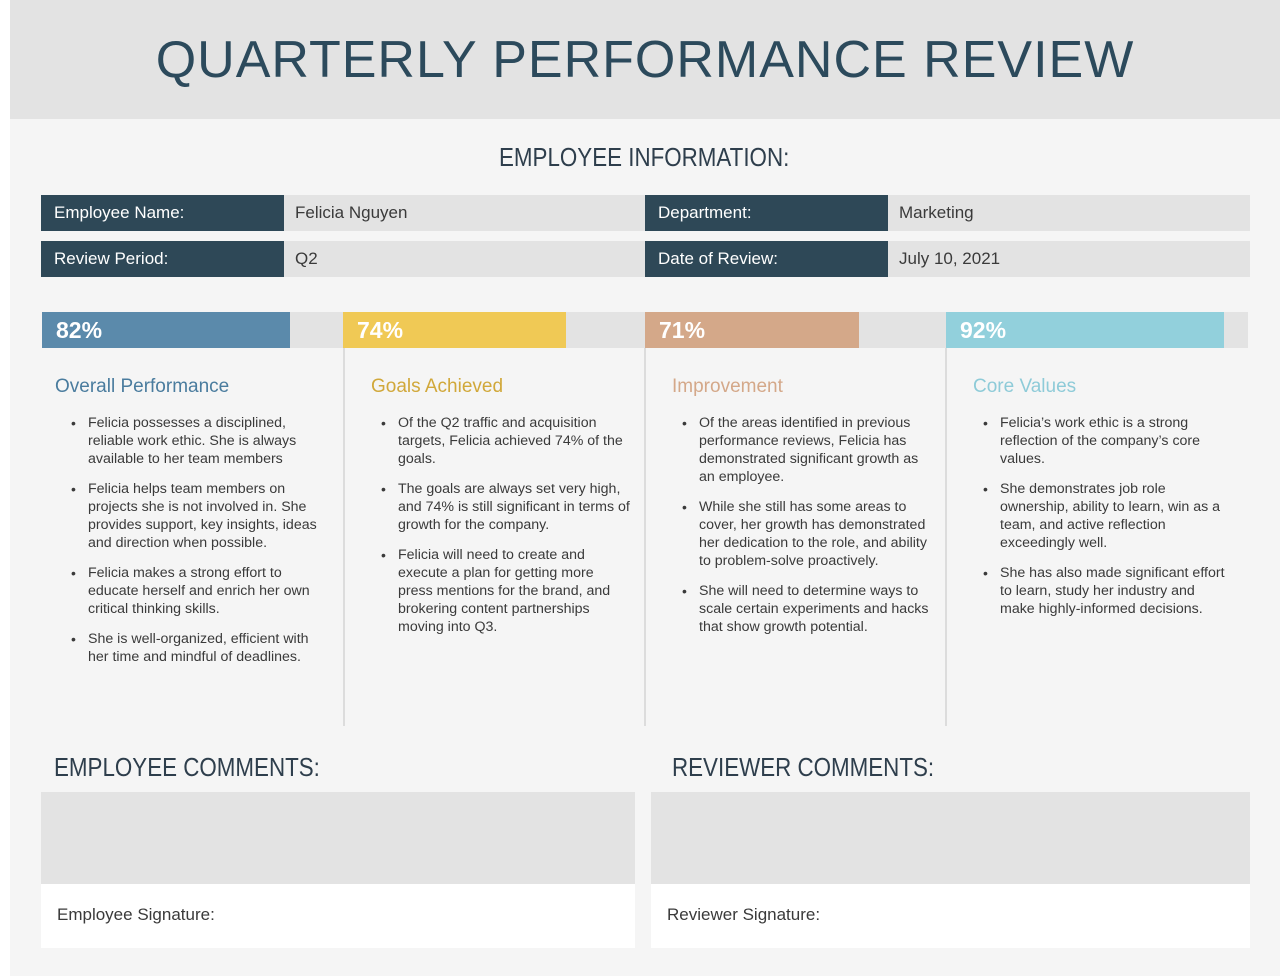 This screenshot has width=1280, height=976. What do you see at coordinates (1069, 259) in the screenshot?
I see `date-of-review-value: July 10, 2021` at bounding box center [1069, 259].